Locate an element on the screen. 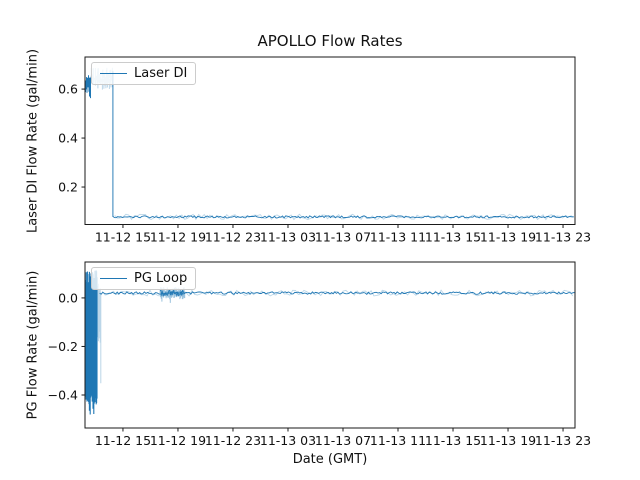 The width and height of the screenshot is (640, 480). legend-pg-loop: PG Loop is located at coordinates (144, 278).